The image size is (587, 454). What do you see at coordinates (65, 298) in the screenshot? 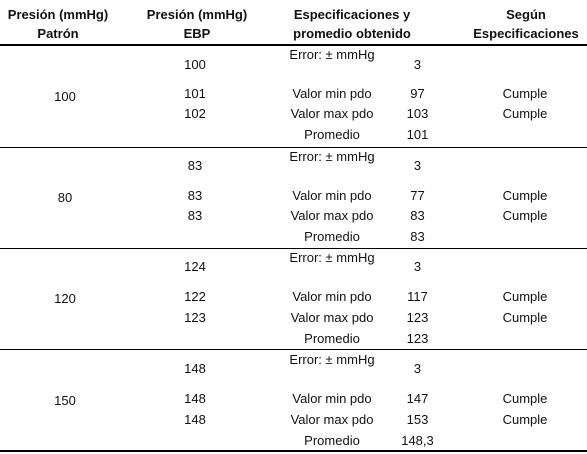
I see `patron-value: 120` at bounding box center [65, 298].